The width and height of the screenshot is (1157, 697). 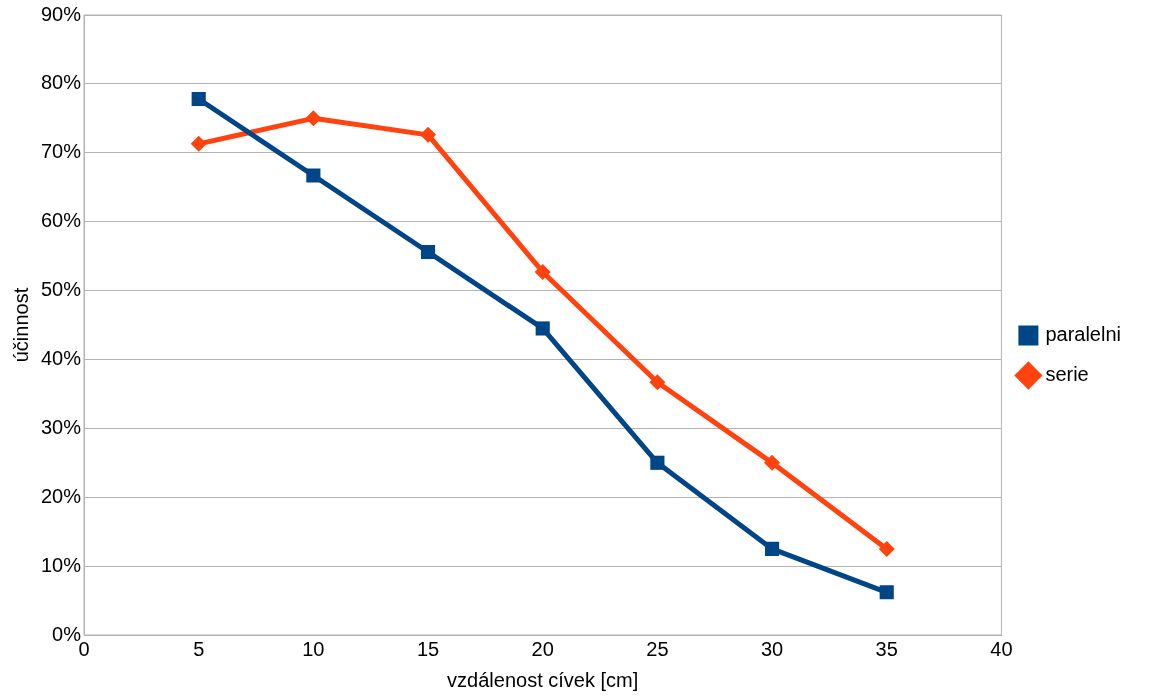 What do you see at coordinates (886, 648) in the screenshot?
I see `x-tick-label: 35` at bounding box center [886, 648].